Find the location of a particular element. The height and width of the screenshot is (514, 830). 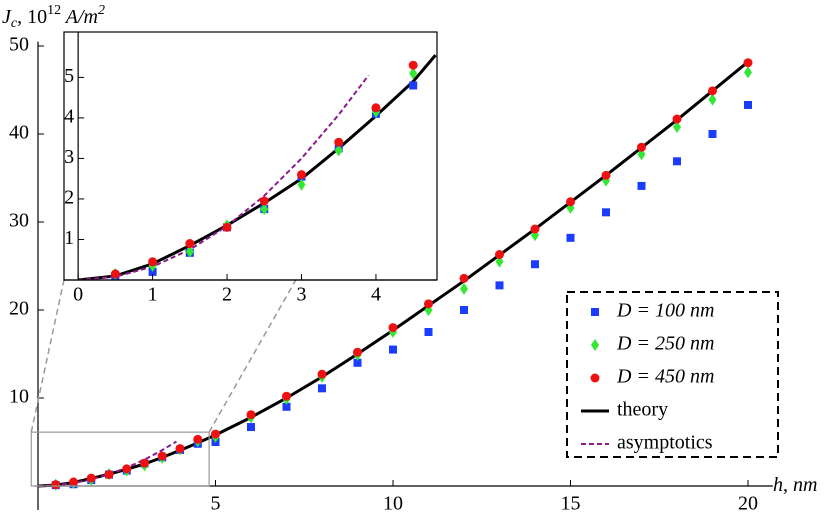

legend-frame is located at coordinates (672, 374).